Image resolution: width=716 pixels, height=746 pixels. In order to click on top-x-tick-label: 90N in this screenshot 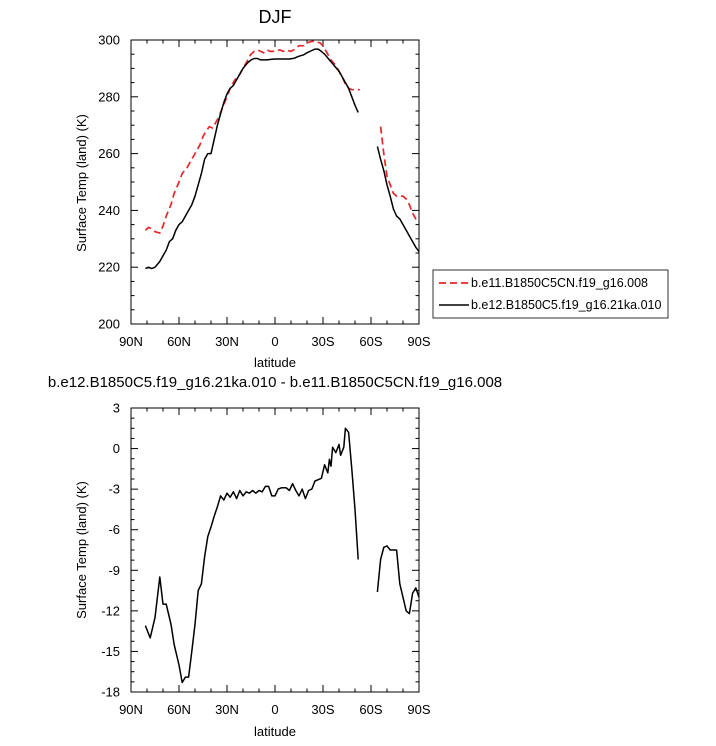, I will do `click(131, 341)`.